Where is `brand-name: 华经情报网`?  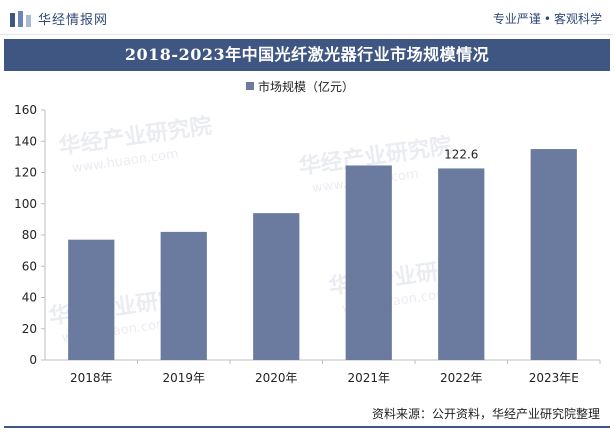 brand-name: 华经情报网 is located at coordinates (73, 20).